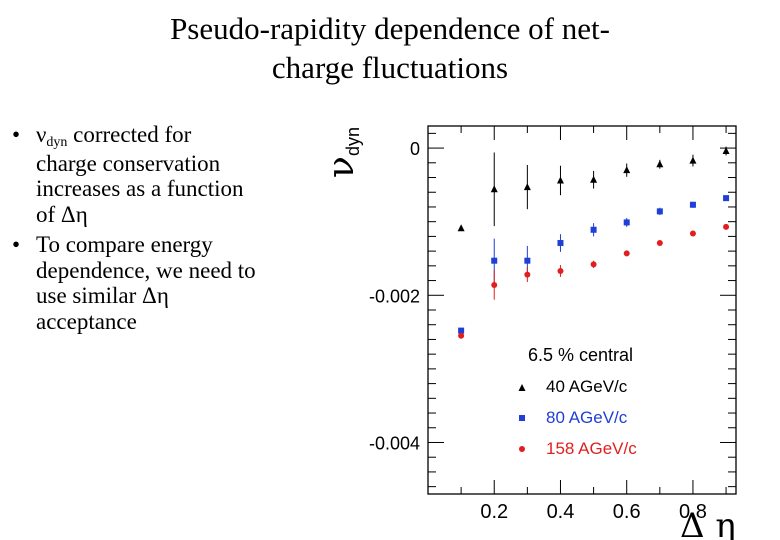 The image size is (780, 540). I want to click on bullet-1-line-3: increases as a function, so click(140, 189).